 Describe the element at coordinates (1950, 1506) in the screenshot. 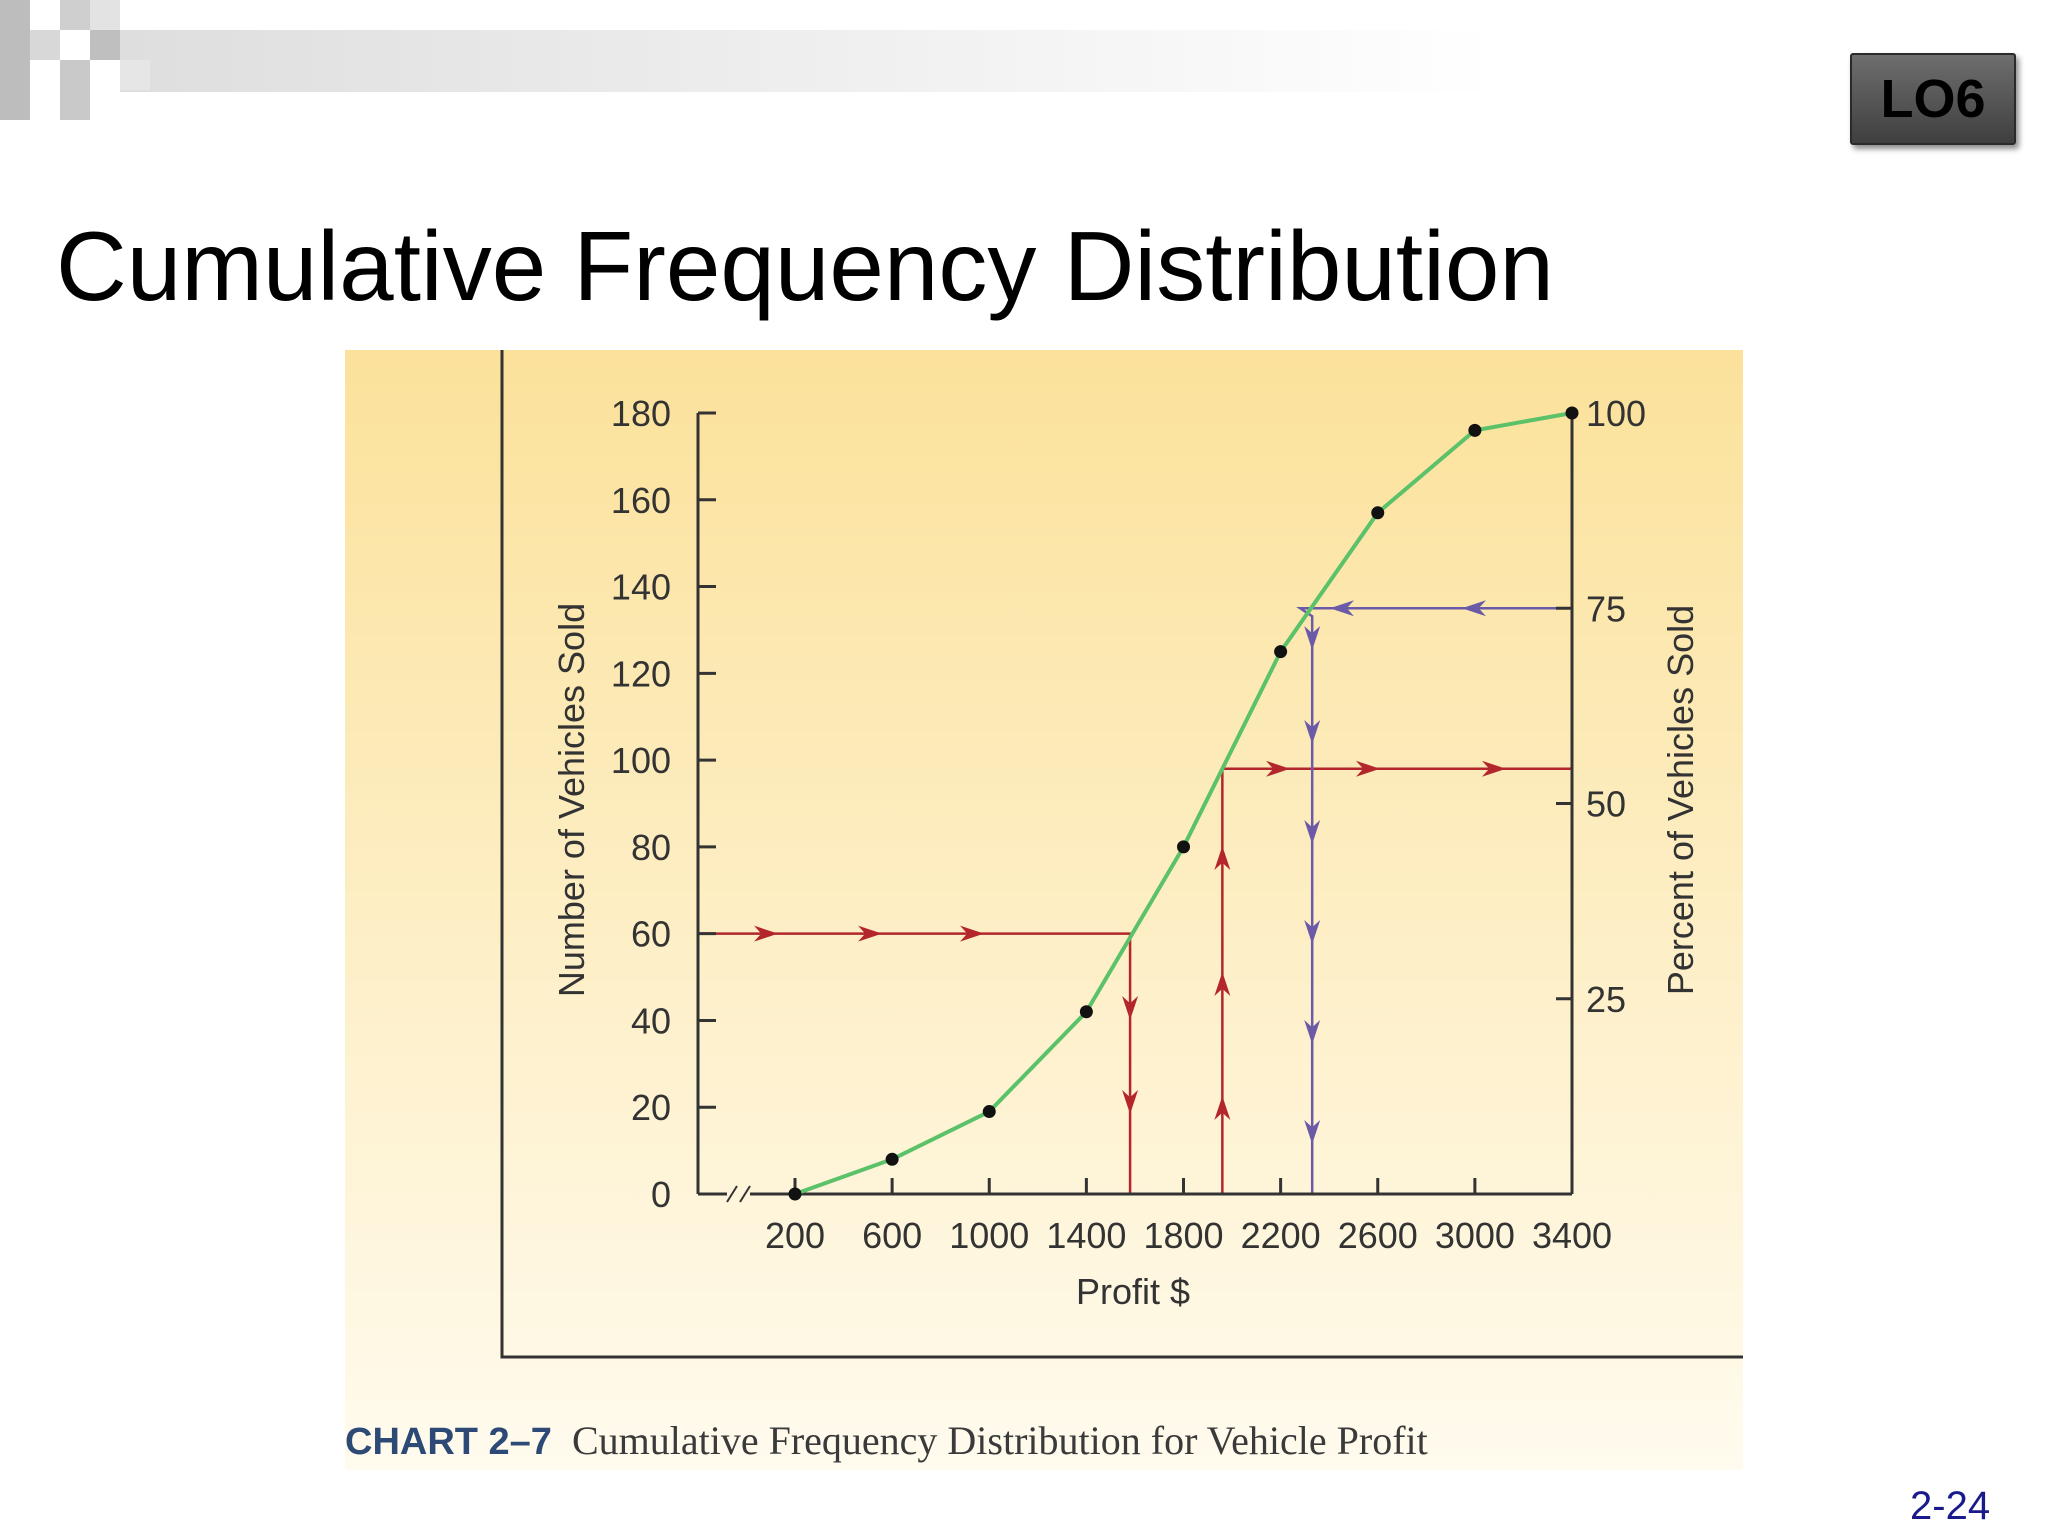

I see `page-number: 2-24` at that location.